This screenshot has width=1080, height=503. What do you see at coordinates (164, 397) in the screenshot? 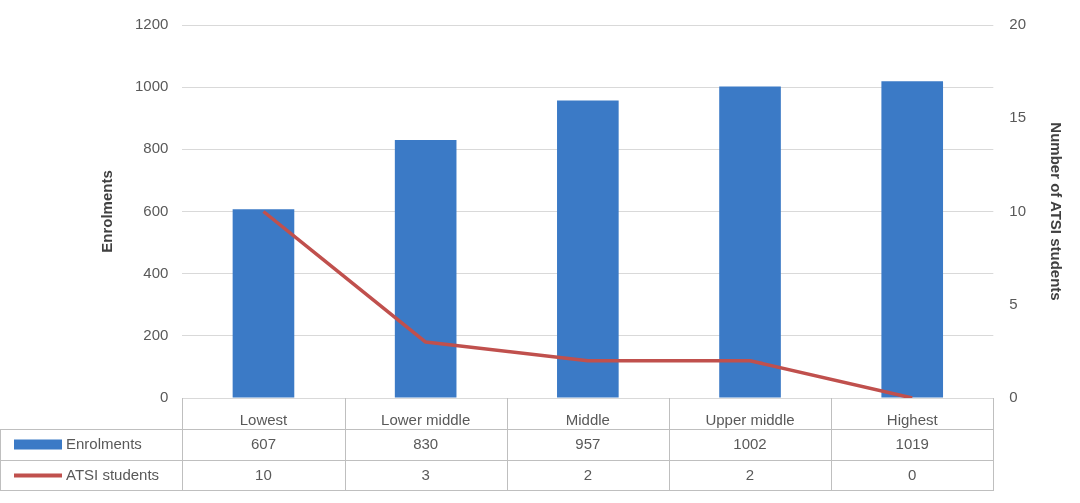
I see `y-tick-label: 0` at bounding box center [164, 397].